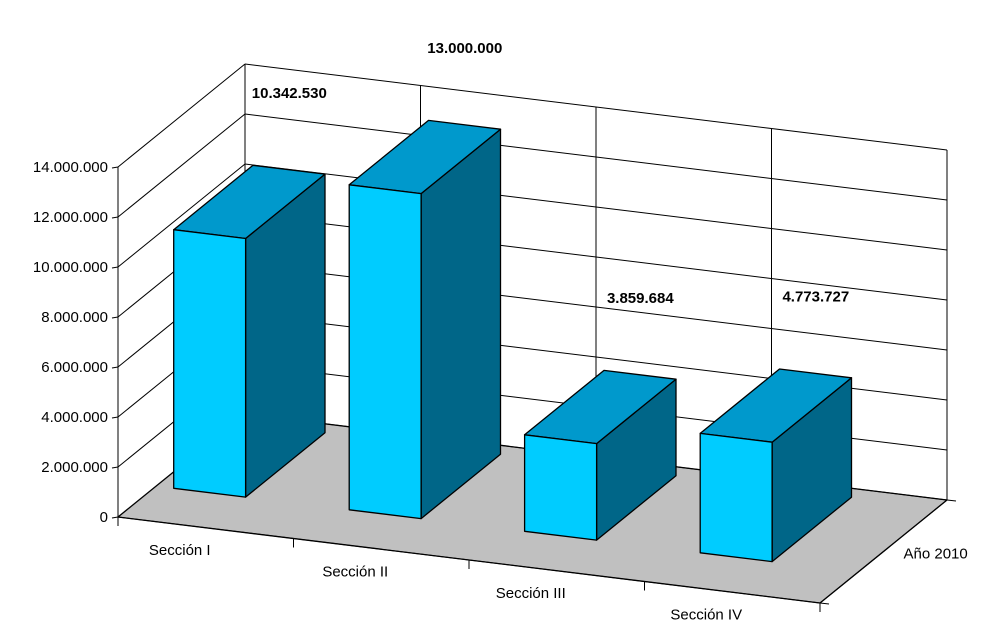 This screenshot has height=633, width=994. Describe the element at coordinates (355, 571) in the screenshot. I see `x-tick-label: Sección II` at that location.